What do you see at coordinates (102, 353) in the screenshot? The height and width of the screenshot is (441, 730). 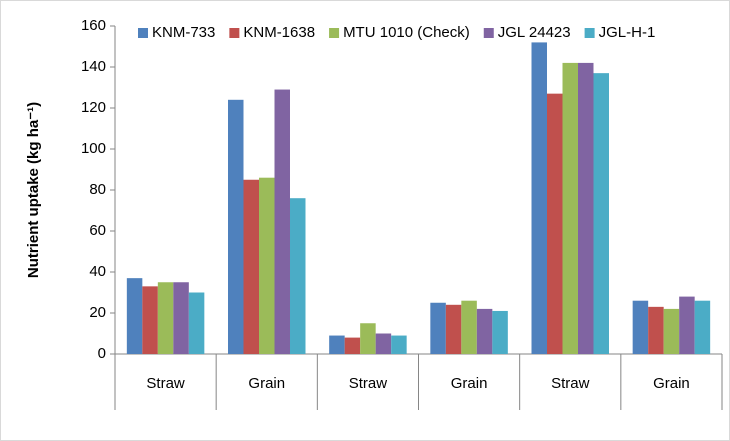 I see `y-tick-label: 0` at bounding box center [102, 353].